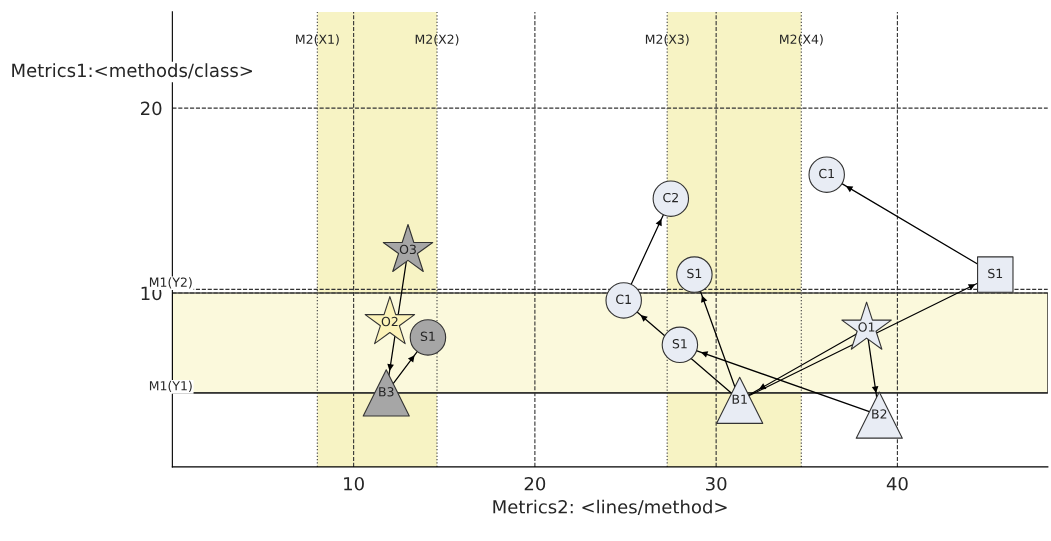 This screenshot has width=1051, height=541. I want to click on x-tick-label: 30, so click(716, 483).